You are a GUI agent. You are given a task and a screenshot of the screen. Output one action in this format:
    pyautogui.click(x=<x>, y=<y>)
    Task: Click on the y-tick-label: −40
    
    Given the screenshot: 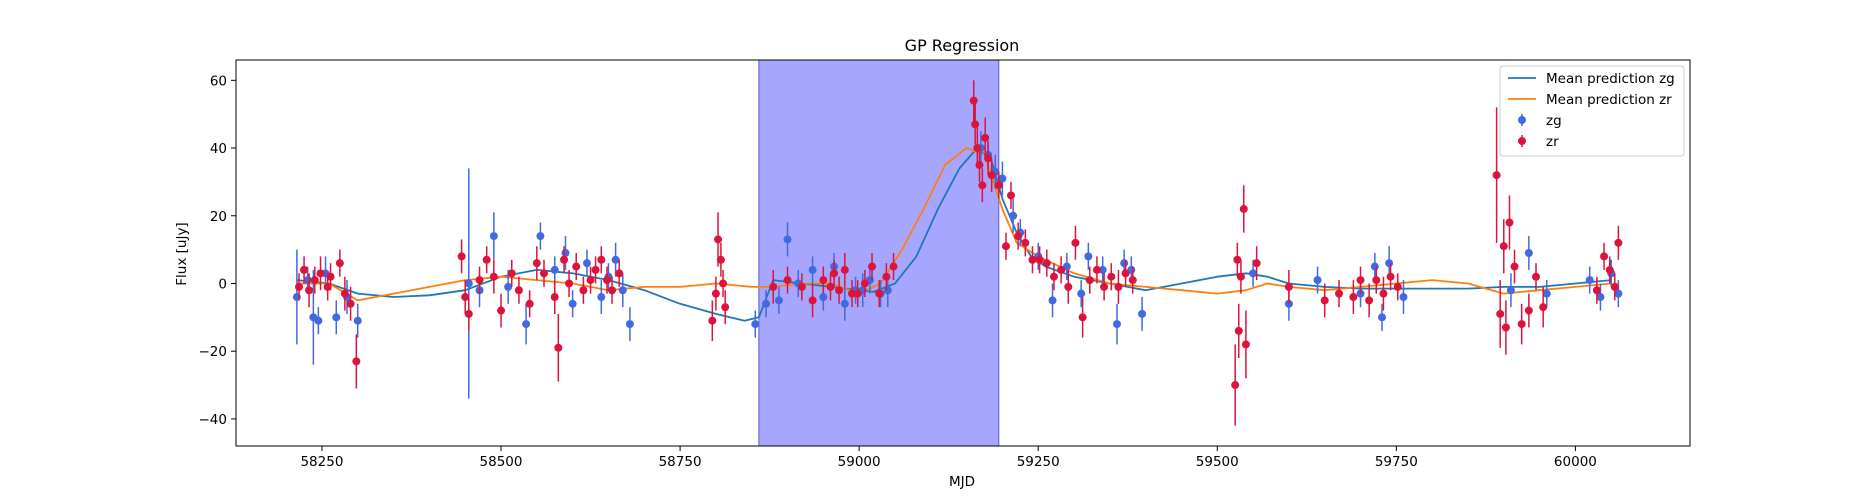 What is the action you would take?
    pyautogui.click(x=213, y=420)
    